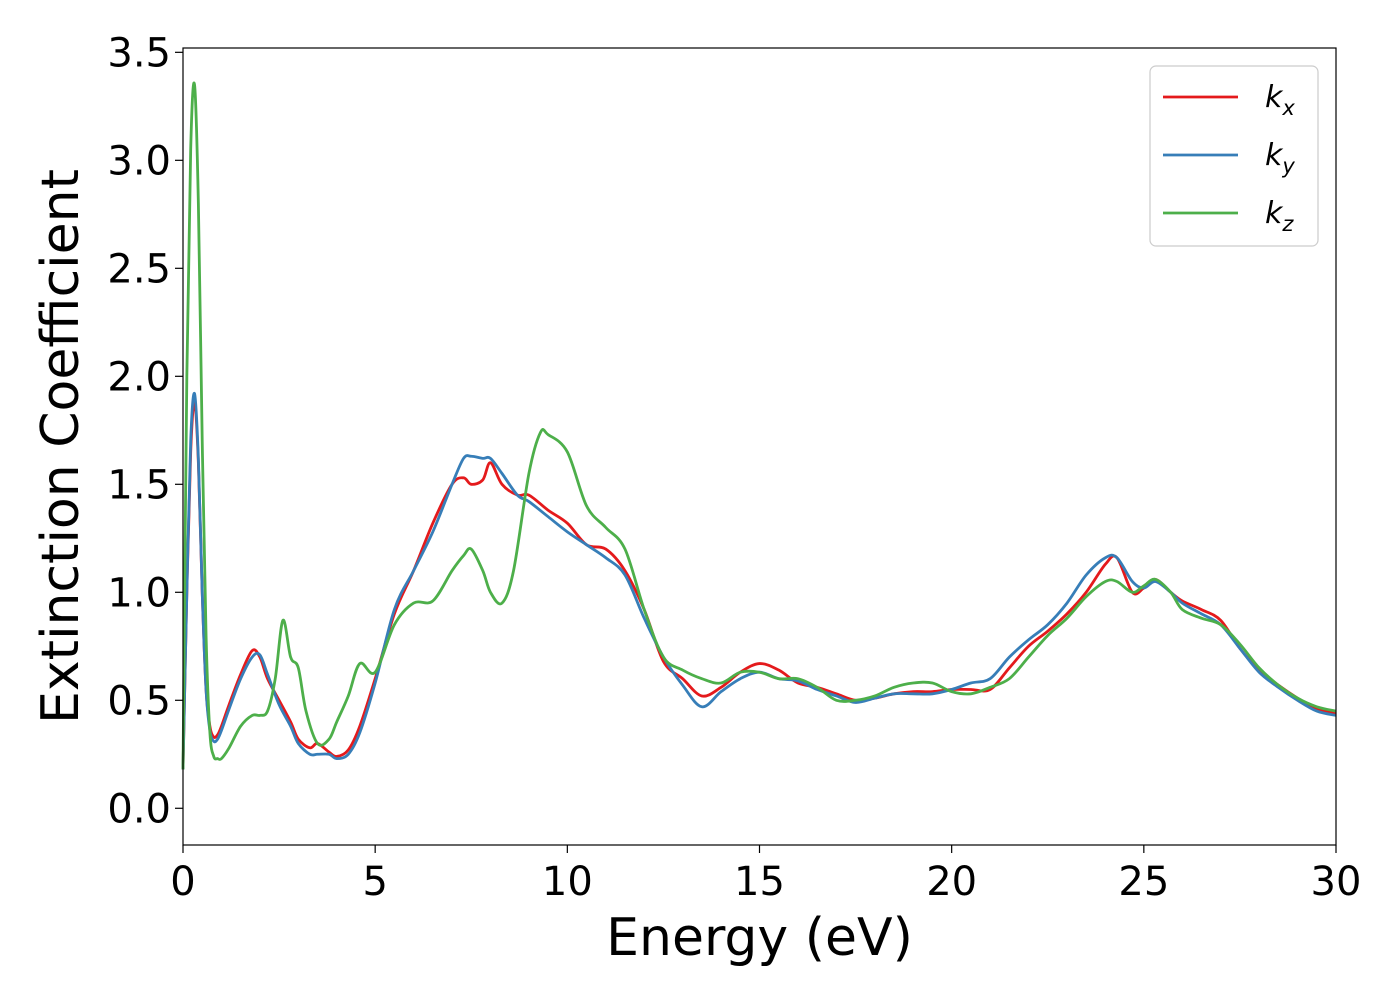 This screenshot has width=1400, height=1000. I want to click on x-tick-label: 5, so click(374, 882).